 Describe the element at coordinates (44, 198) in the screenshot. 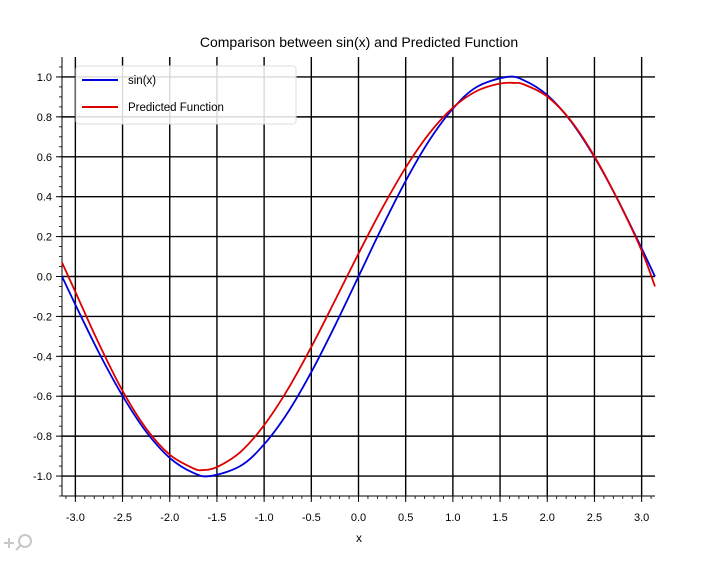

I see `y-tick-label: 0.4` at that location.